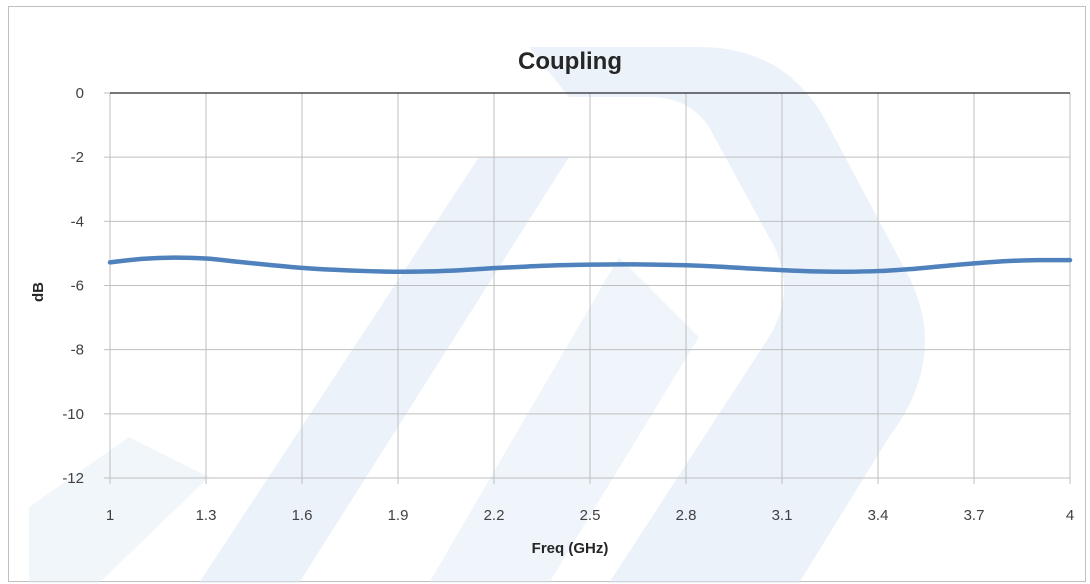 The height and width of the screenshot is (584, 1090). I want to click on x-tick-label: 1.9, so click(398, 515).